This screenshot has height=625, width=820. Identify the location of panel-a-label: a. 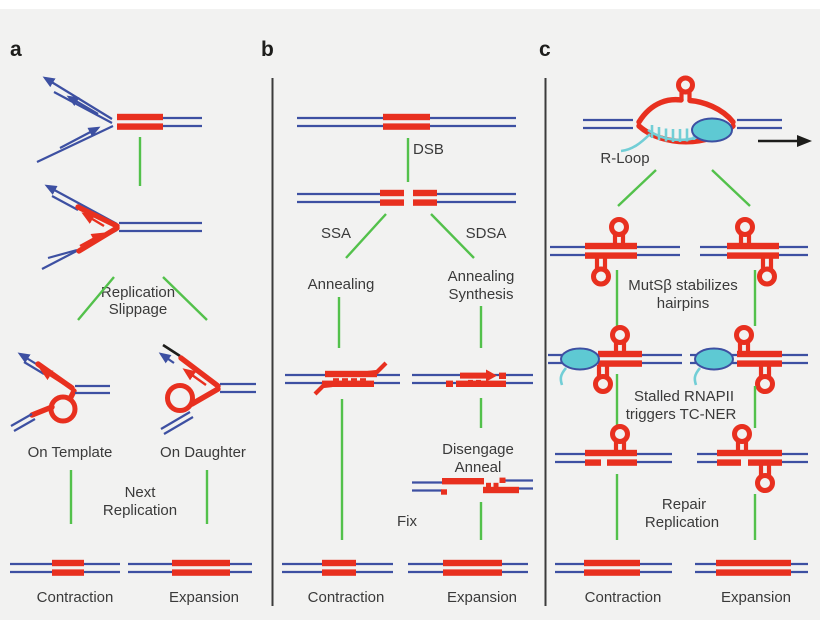
(16, 49).